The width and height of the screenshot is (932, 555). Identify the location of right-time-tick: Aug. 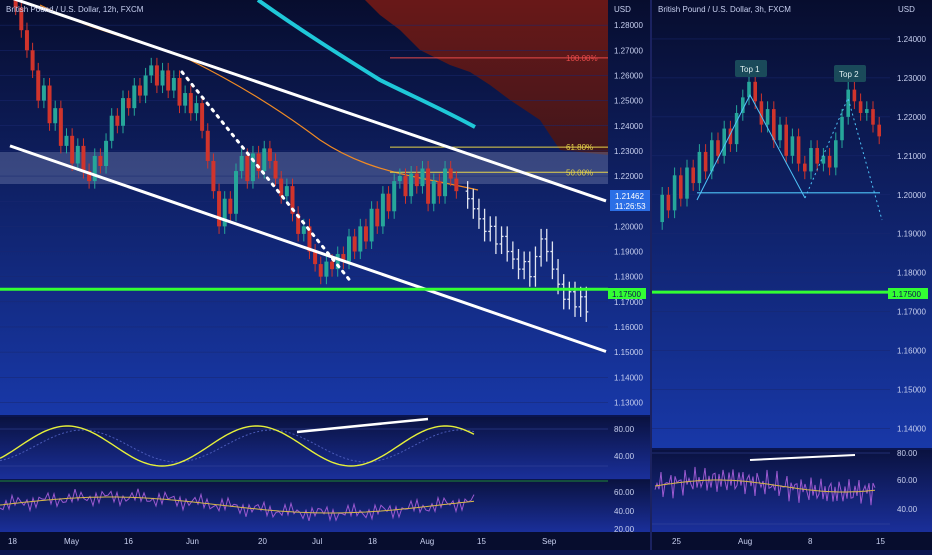
(745, 541).